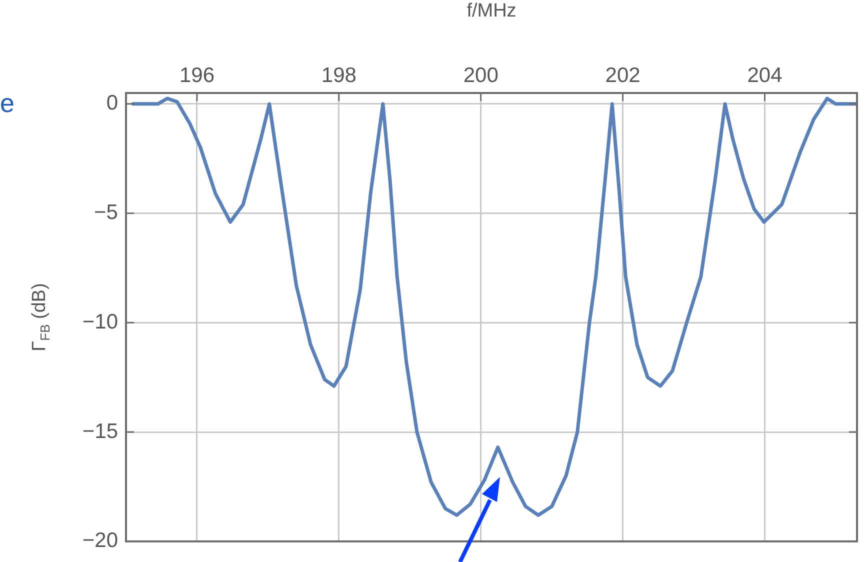  Describe the element at coordinates (106, 212) in the screenshot. I see `y-tick-label: −5` at that location.